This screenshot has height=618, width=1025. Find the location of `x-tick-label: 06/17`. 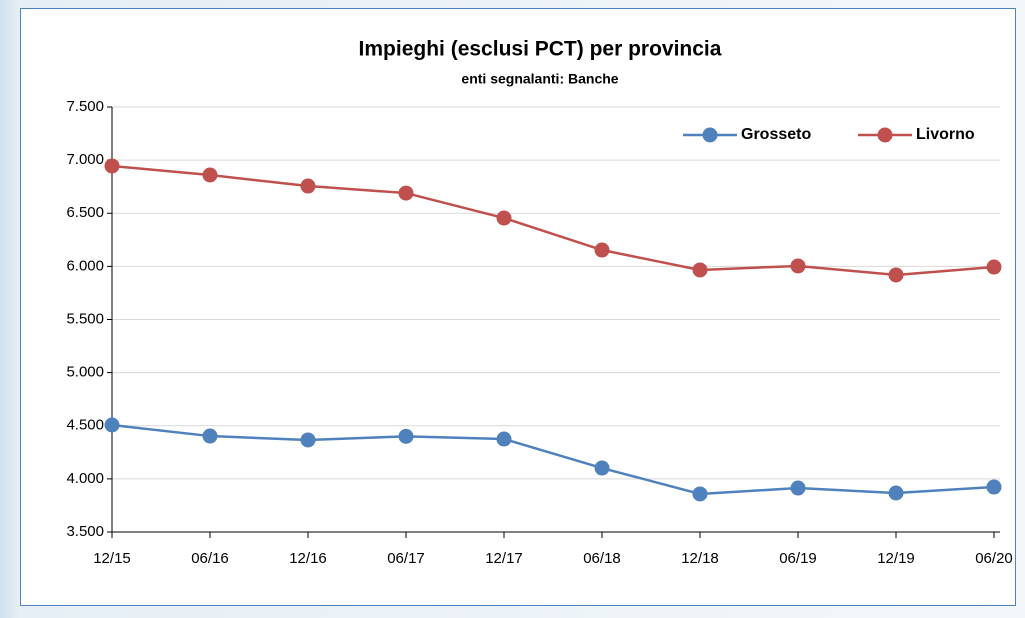

x-tick-label: 06/17 is located at coordinates (406, 558).